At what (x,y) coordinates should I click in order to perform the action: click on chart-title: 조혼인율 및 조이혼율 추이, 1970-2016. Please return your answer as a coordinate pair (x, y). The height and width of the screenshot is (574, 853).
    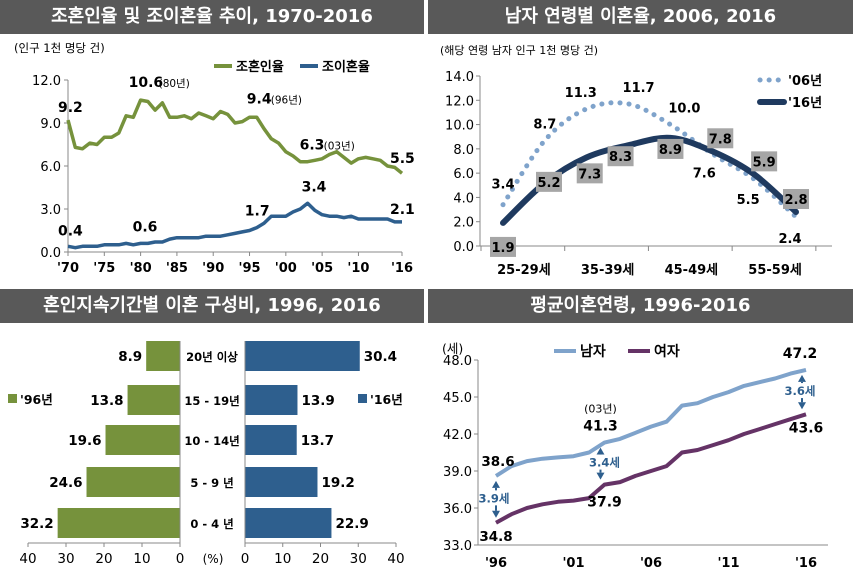
    Looking at the image, I should click on (212, 17).